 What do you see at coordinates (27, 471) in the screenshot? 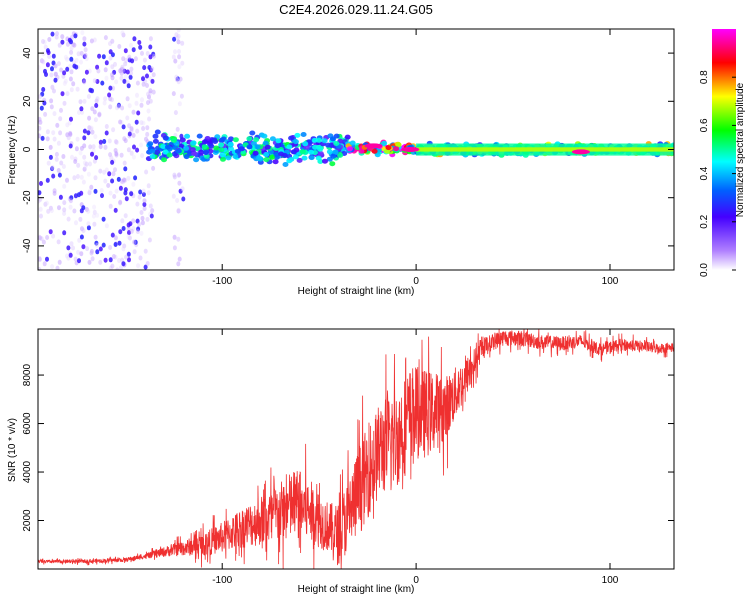
I see `snr-y-tick-label: 4000` at bounding box center [27, 471].